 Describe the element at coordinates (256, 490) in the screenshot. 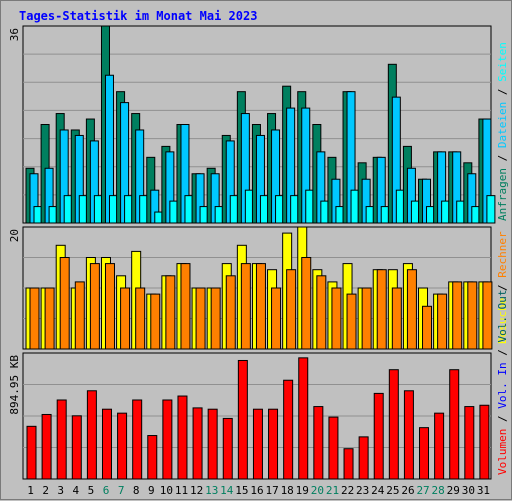

I see `x-tick-label-day-16: 16` at that location.